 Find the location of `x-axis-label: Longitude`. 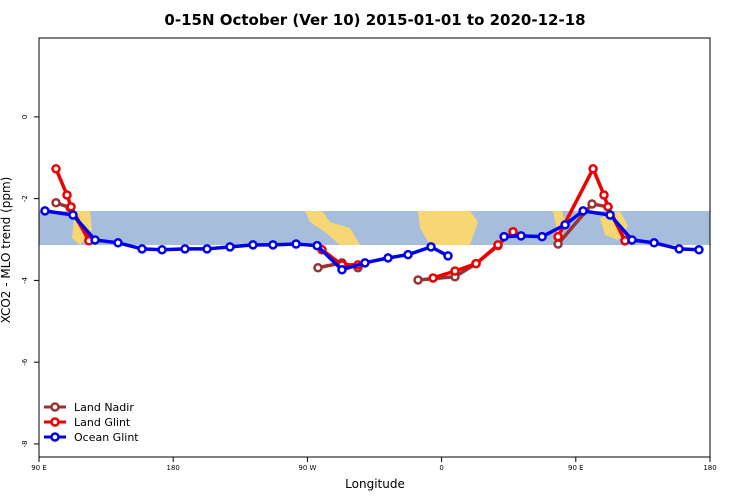

x-axis-label: Longitude is located at coordinates (375, 484).